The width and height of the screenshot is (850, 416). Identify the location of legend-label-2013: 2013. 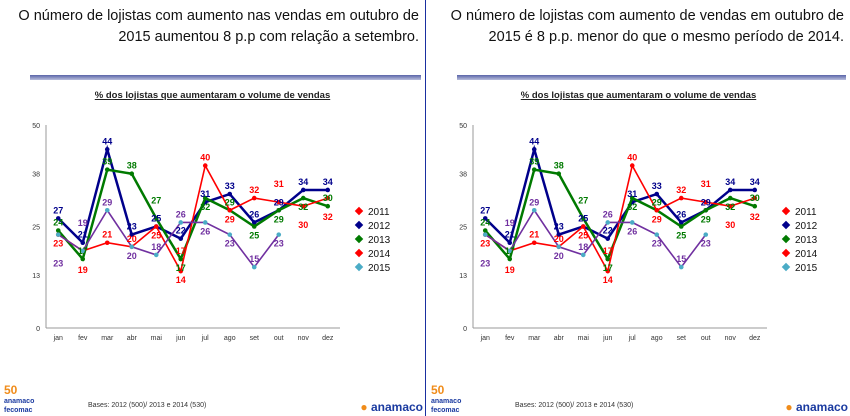
(379, 240).